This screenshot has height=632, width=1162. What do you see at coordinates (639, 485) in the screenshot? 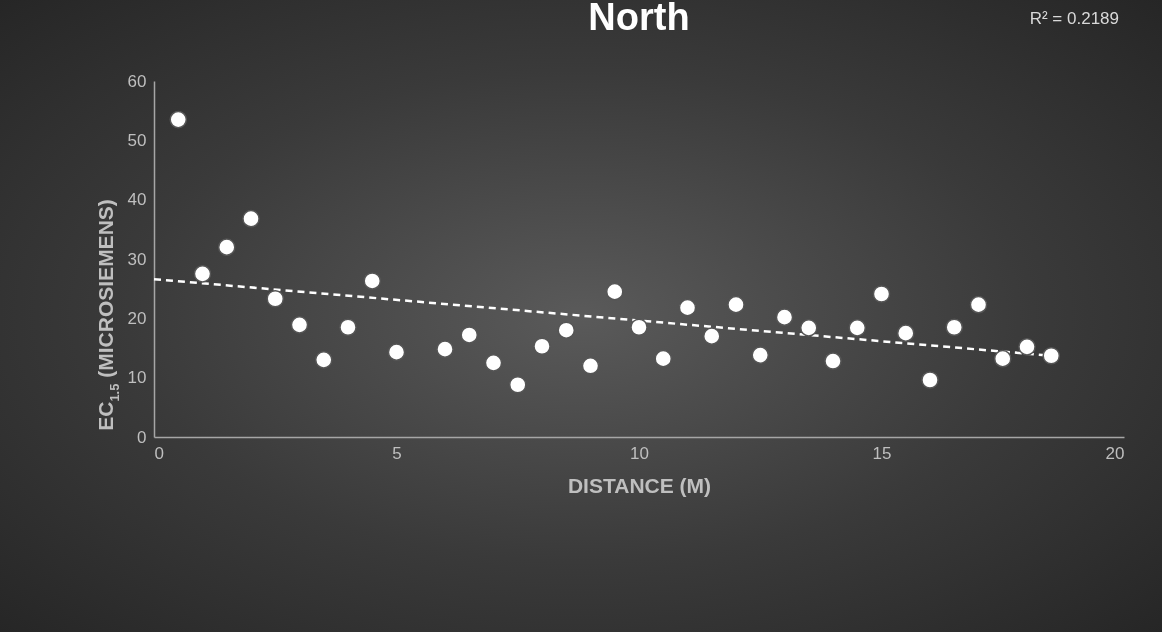
I see `x-axis-title: DISTANCE (M)` at bounding box center [639, 485].